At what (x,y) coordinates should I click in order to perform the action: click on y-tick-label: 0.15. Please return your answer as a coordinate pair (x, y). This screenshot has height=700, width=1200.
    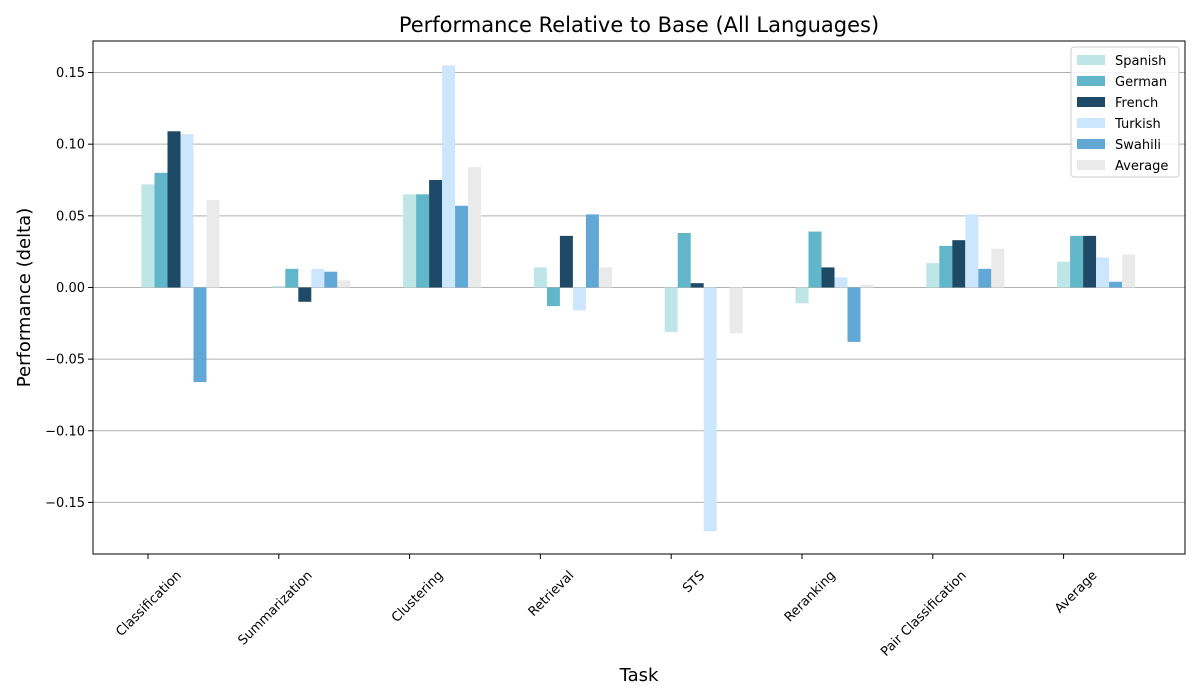
    Looking at the image, I should click on (70, 73).